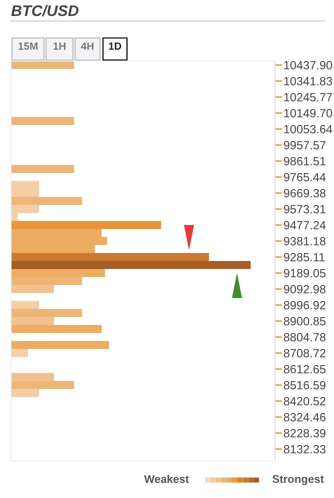  I want to click on y-tick-label: 9381.18, so click(305, 241).